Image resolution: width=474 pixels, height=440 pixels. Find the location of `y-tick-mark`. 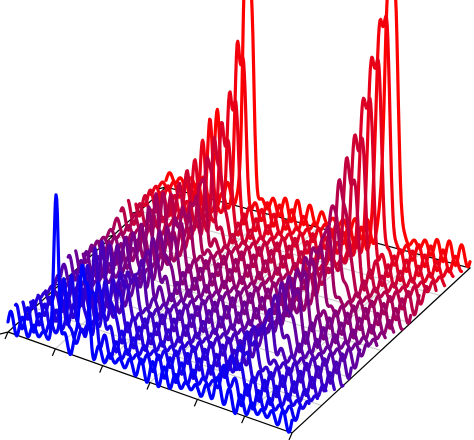

y-tick-mark is located at coordinates (4, 333).